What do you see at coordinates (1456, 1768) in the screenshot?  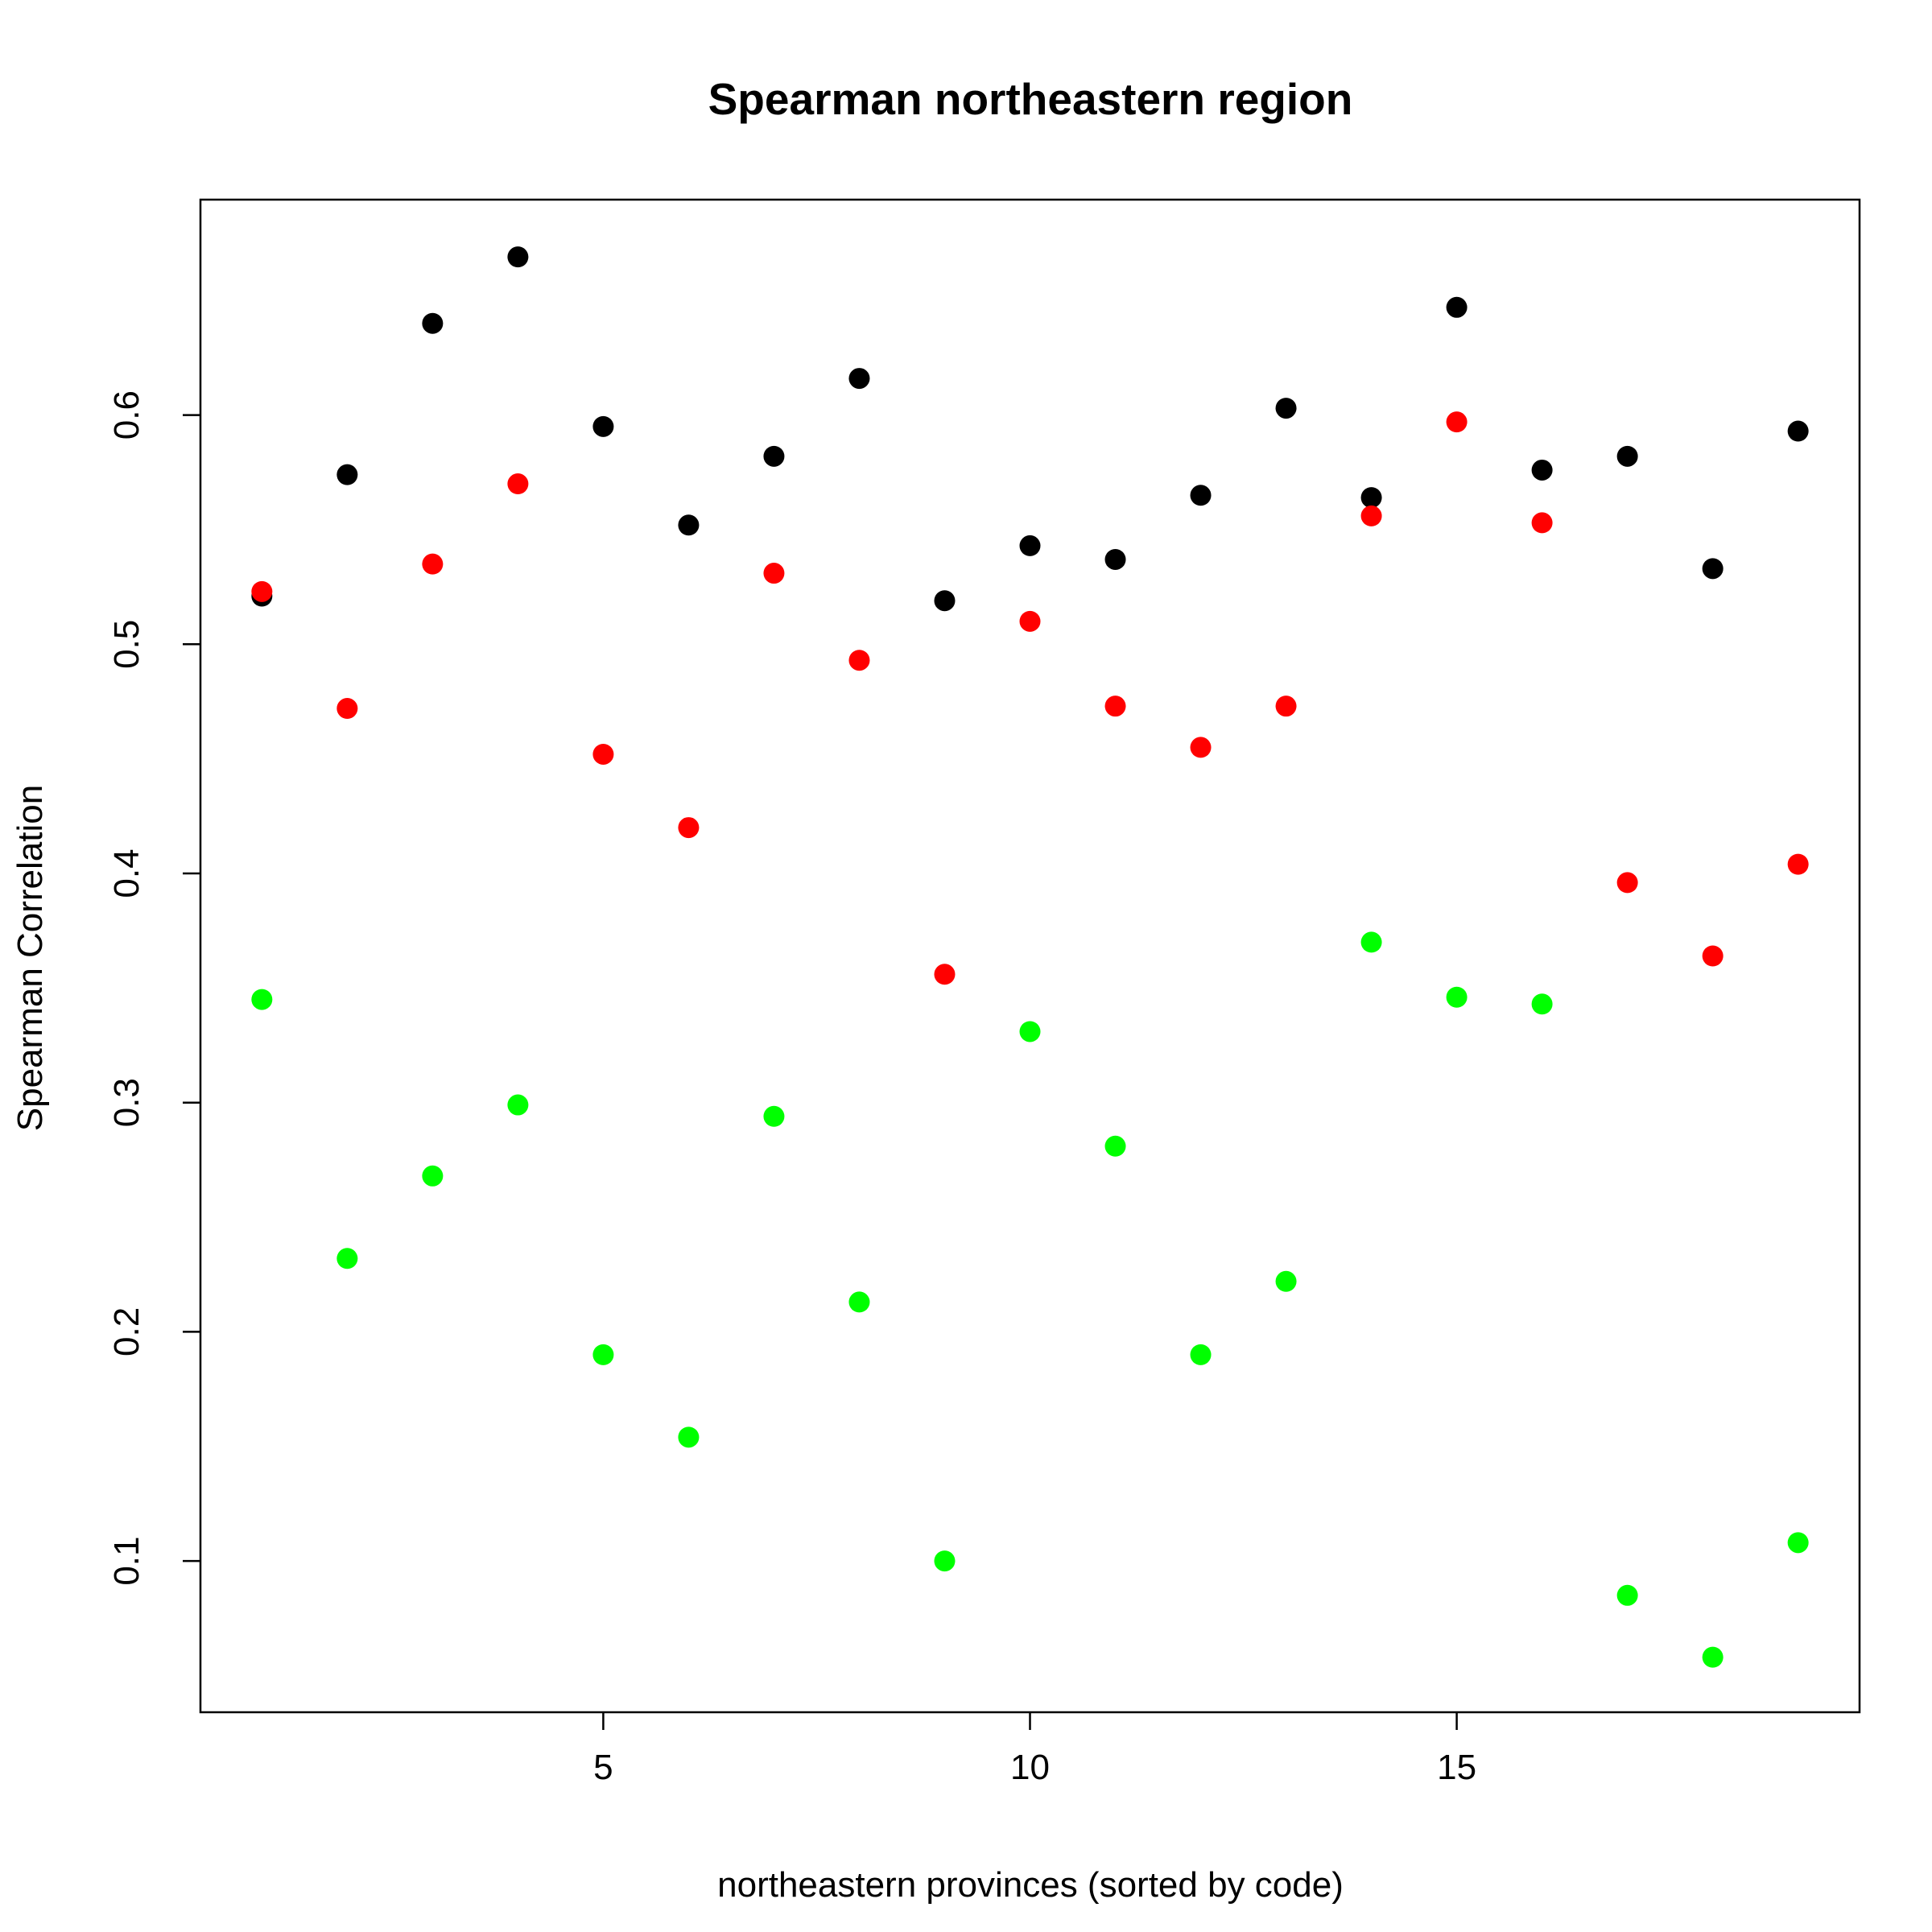 I see `x-tick-label: 15` at bounding box center [1456, 1768].